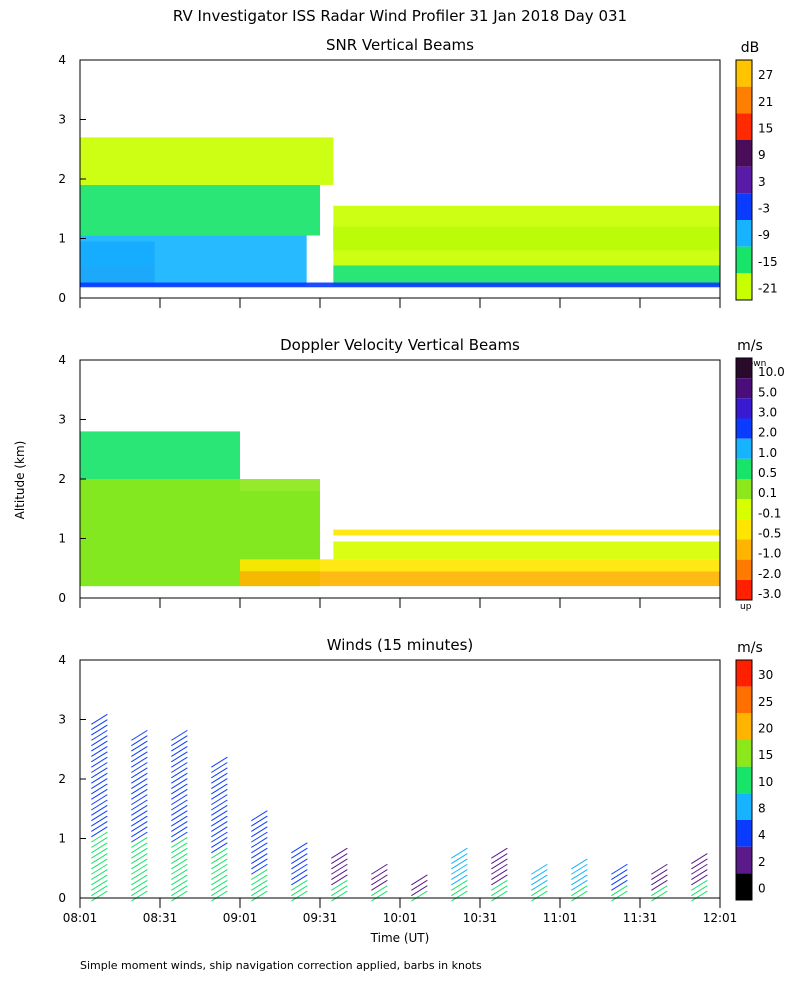  Describe the element at coordinates (768, 262) in the screenshot. I see `colorbar-label: -15` at that location.